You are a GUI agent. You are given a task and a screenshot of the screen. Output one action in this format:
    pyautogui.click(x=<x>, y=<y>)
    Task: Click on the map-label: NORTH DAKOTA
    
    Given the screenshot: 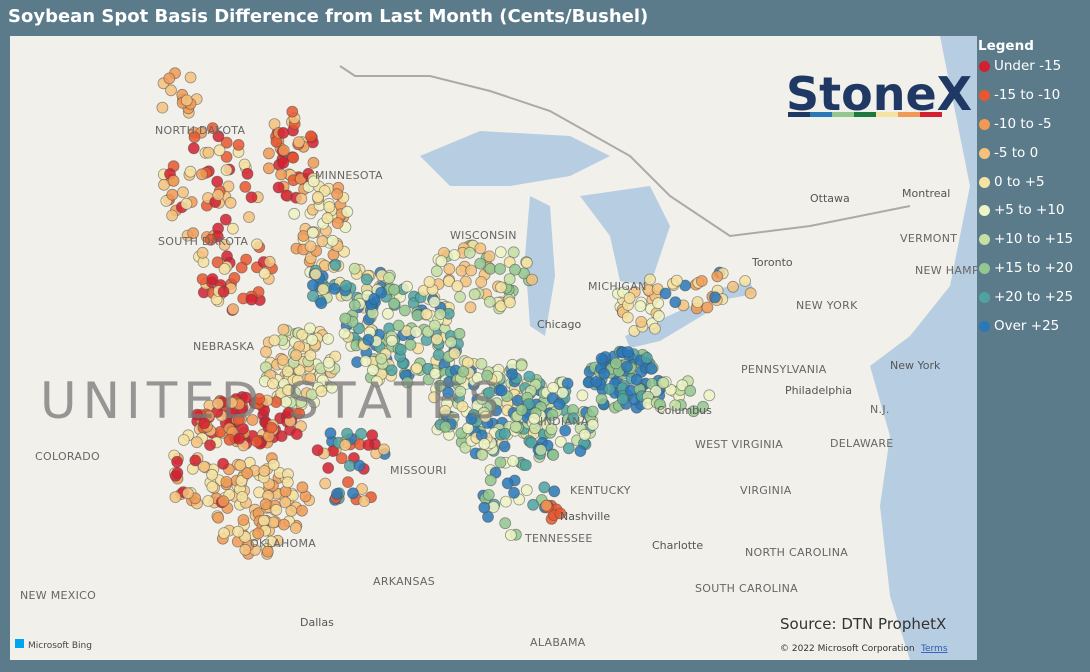 What is the action you would take?
    pyautogui.click(x=200, y=130)
    